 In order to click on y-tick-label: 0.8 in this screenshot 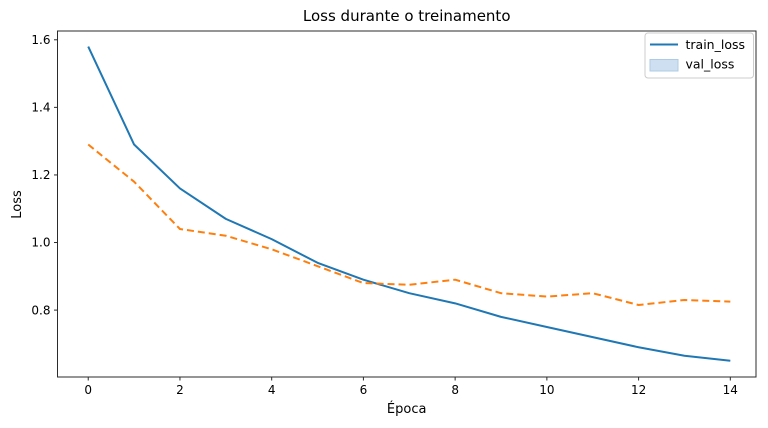, I will do `click(40, 310)`.